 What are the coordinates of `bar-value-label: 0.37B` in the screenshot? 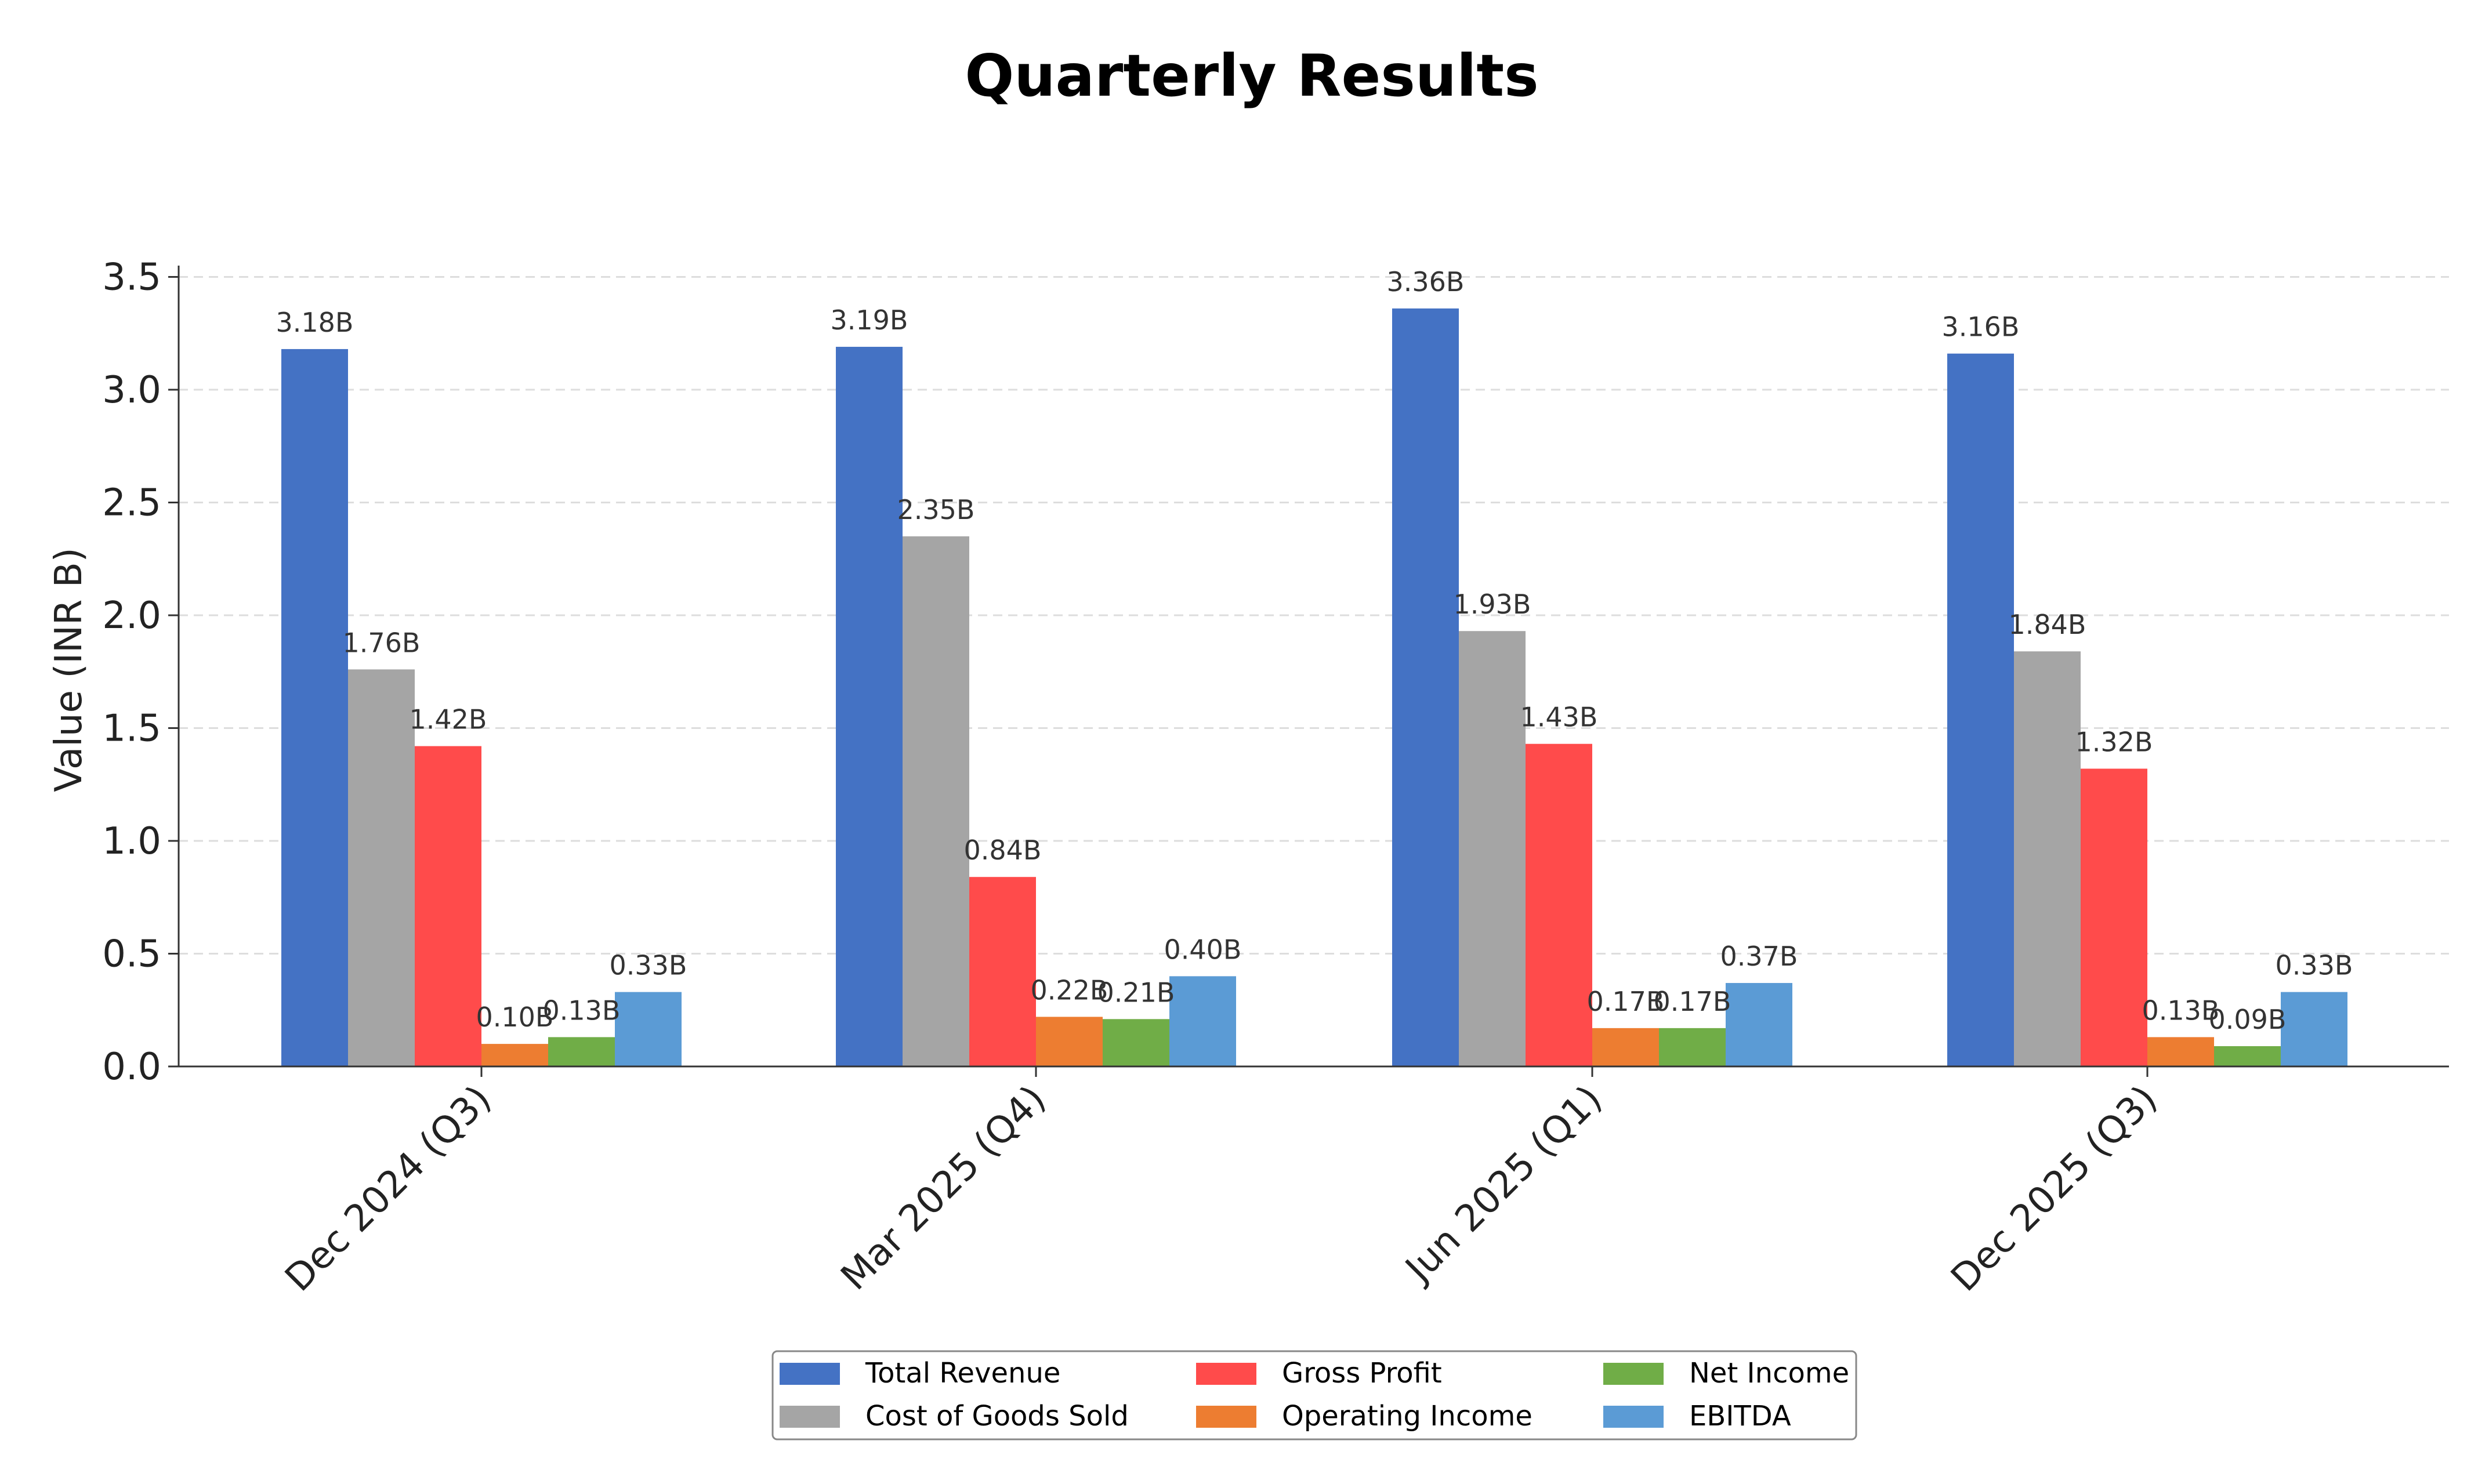 It's located at (1759, 956).